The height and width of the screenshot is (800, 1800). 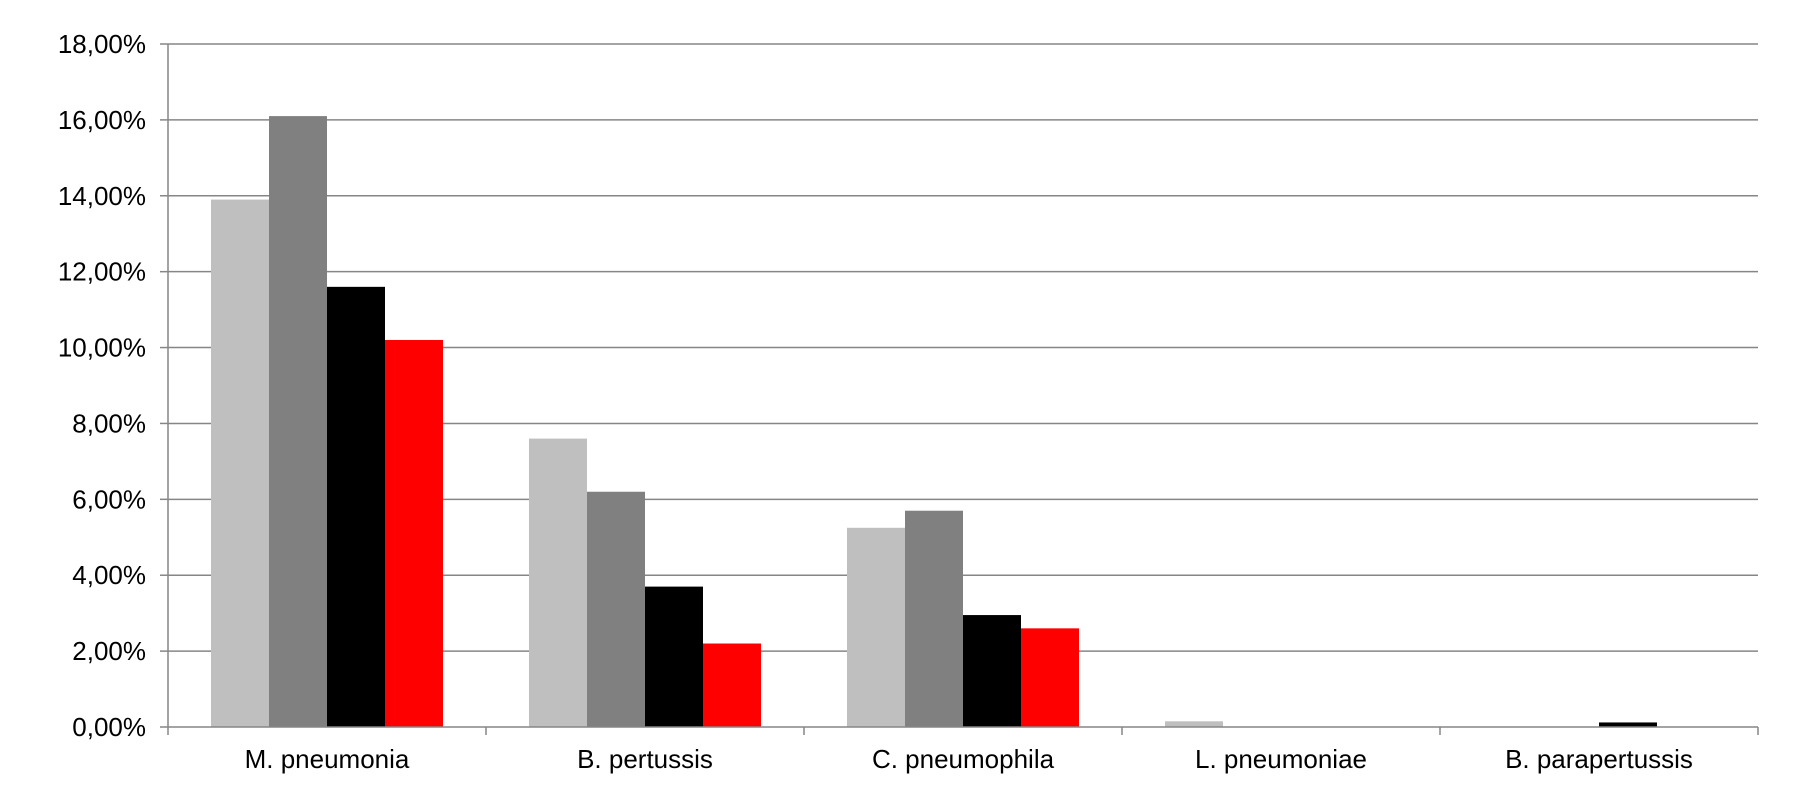 I want to click on y-tick-label: 4,00%, so click(x=109, y=575).